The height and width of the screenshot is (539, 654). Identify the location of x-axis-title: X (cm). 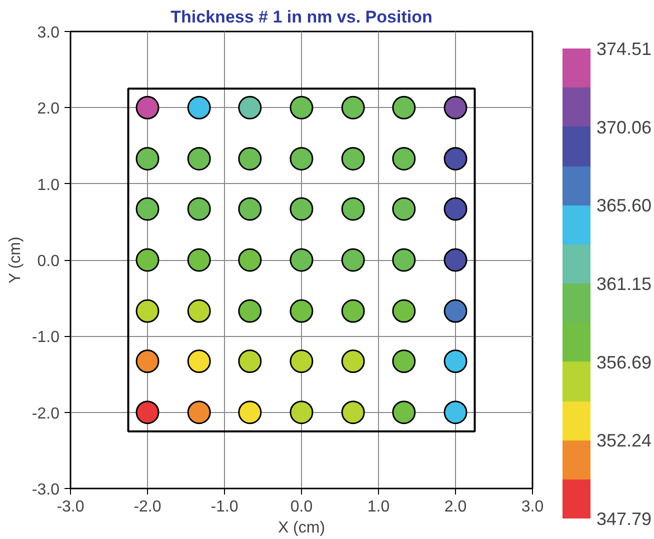
(302, 528).